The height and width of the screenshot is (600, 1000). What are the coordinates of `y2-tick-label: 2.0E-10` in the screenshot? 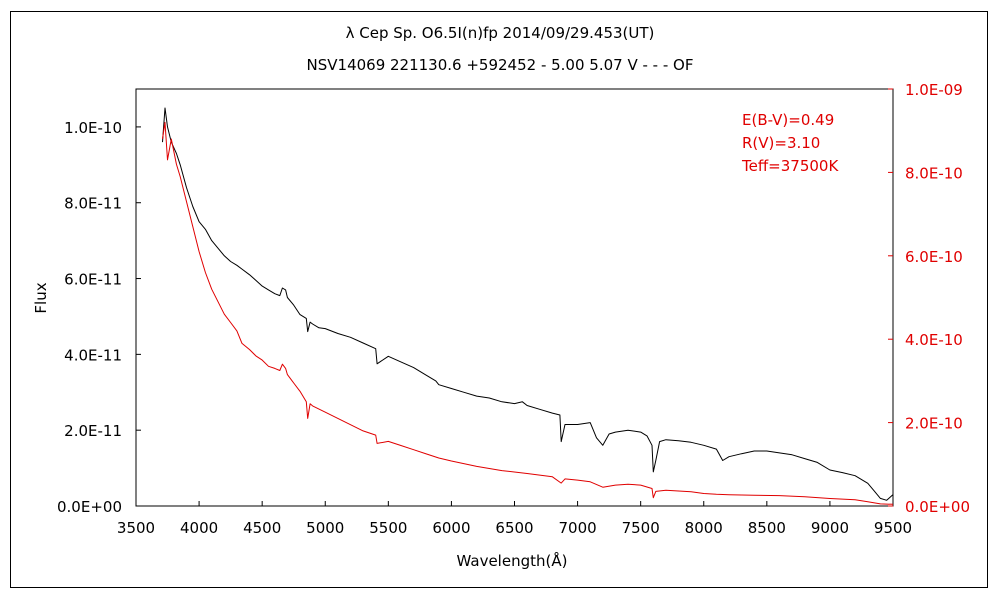 It's located at (934, 424).